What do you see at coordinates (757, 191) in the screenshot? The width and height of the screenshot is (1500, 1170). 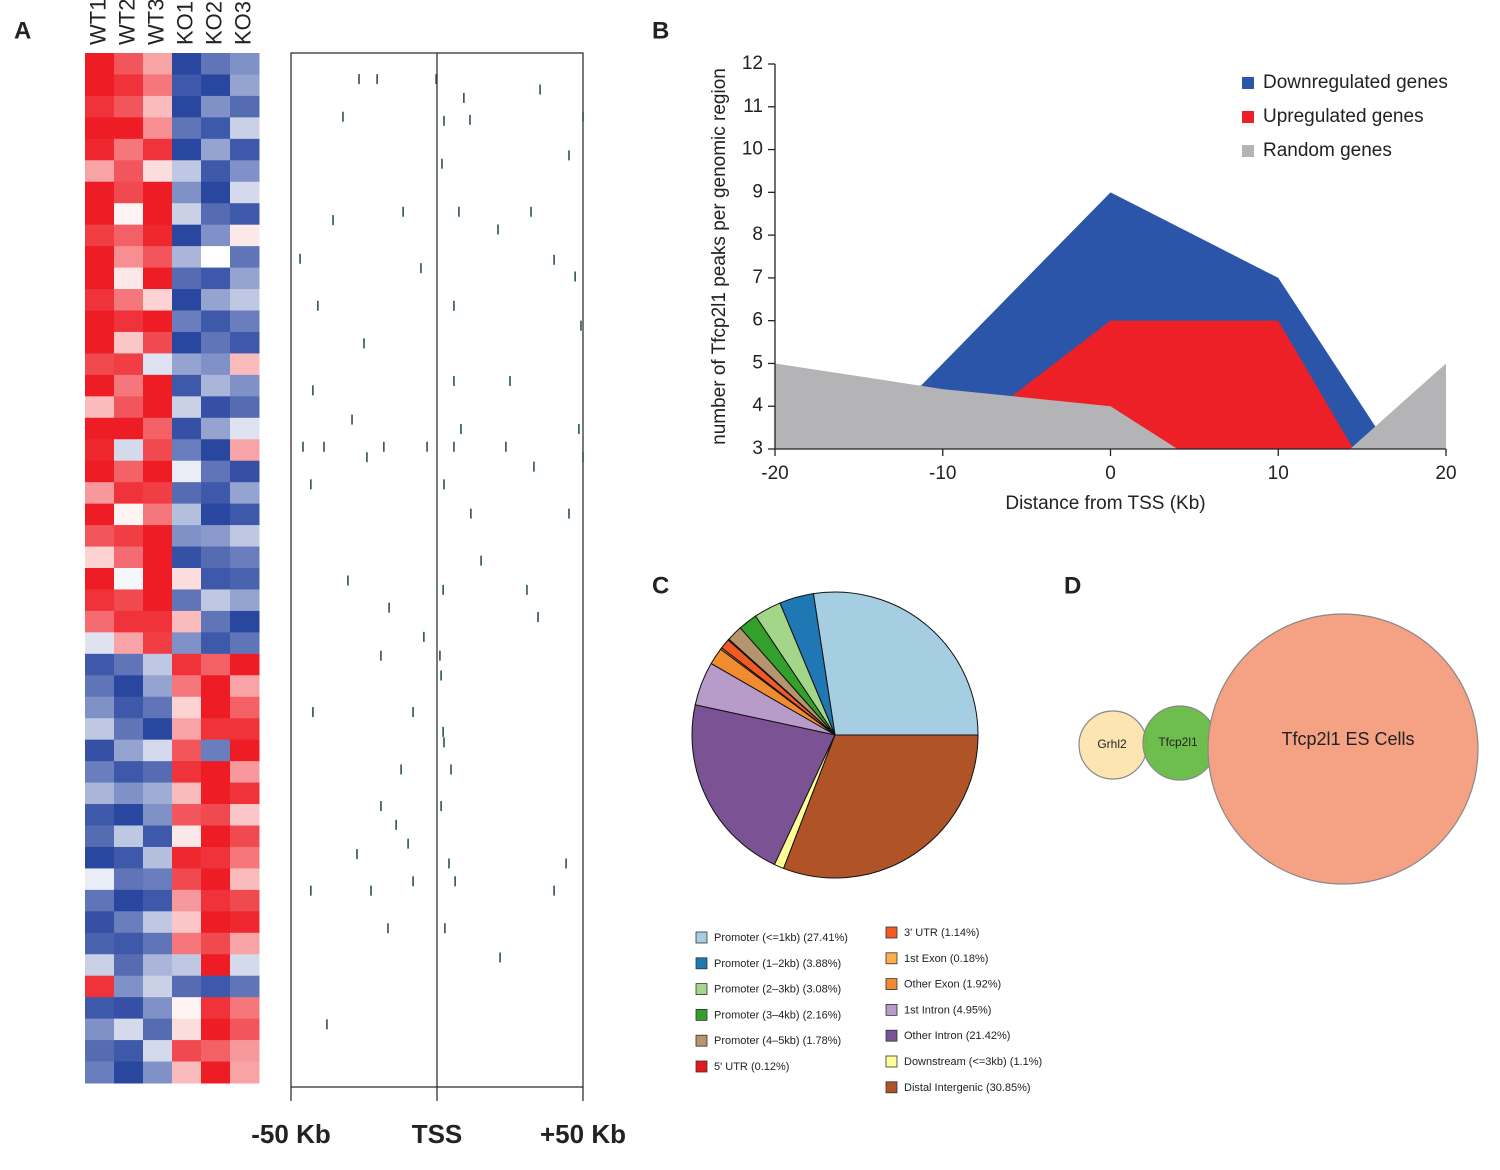 I see `y-tick-label: 9` at bounding box center [757, 191].